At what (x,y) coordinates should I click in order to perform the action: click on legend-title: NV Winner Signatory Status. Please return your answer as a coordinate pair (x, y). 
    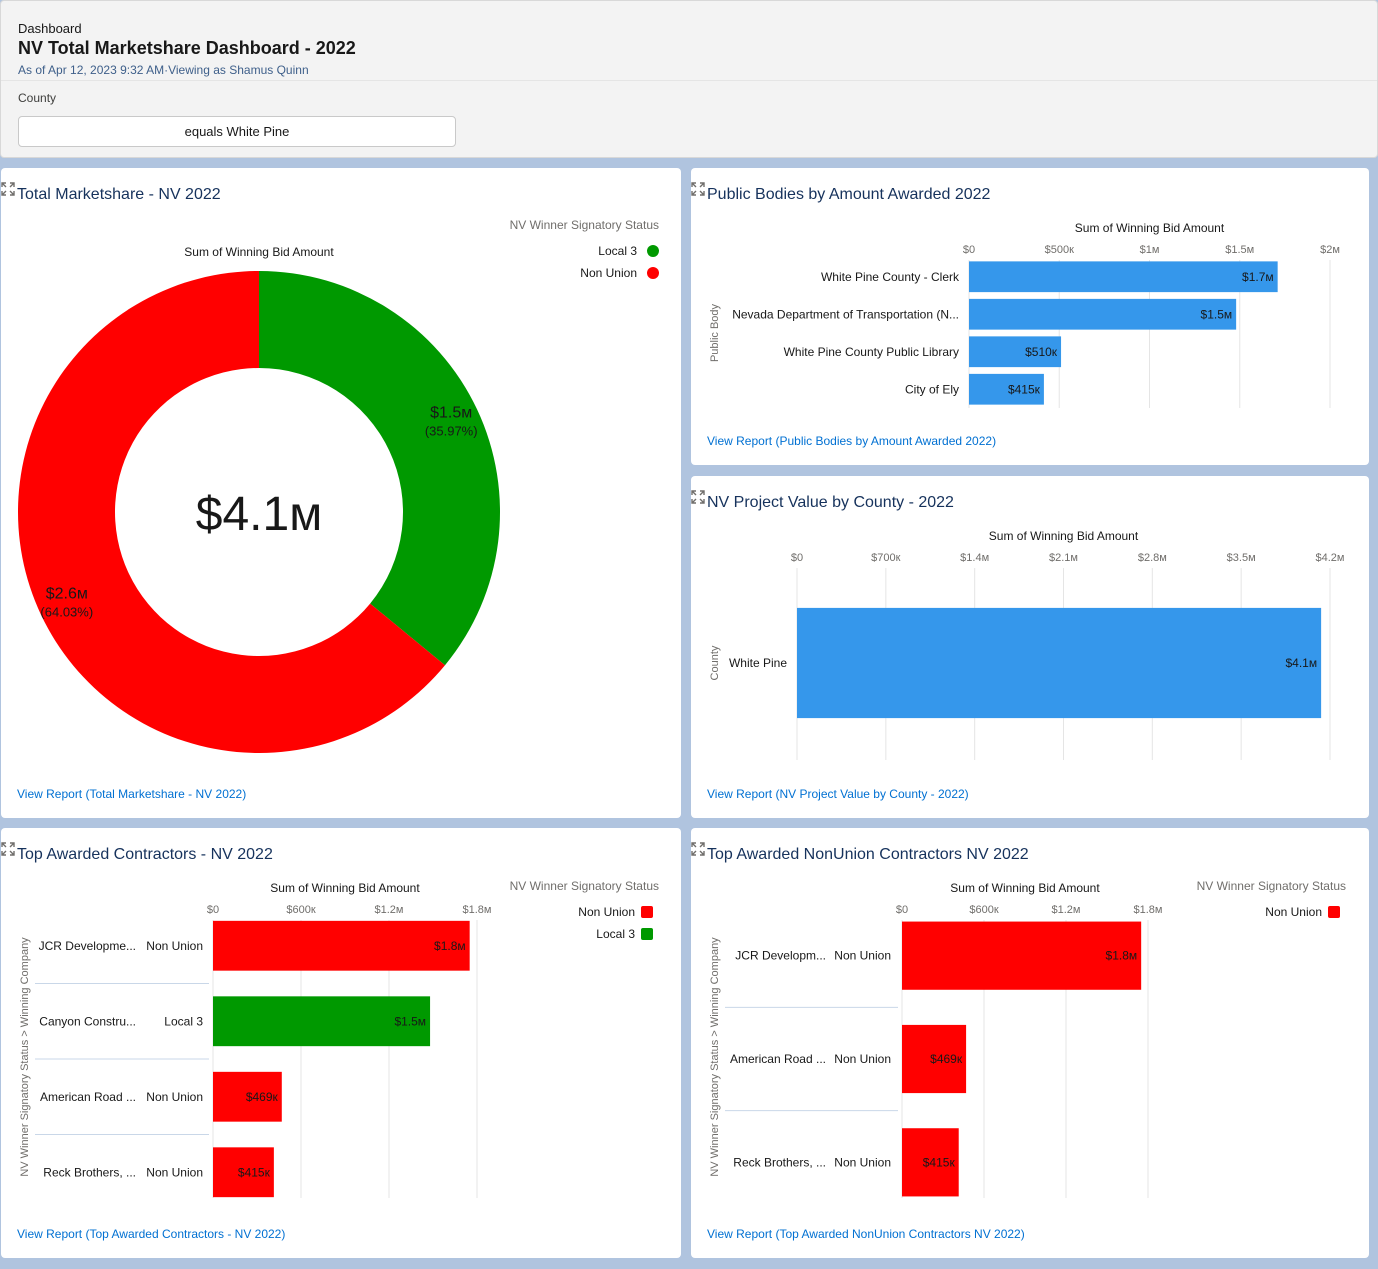
    Looking at the image, I should click on (584, 225).